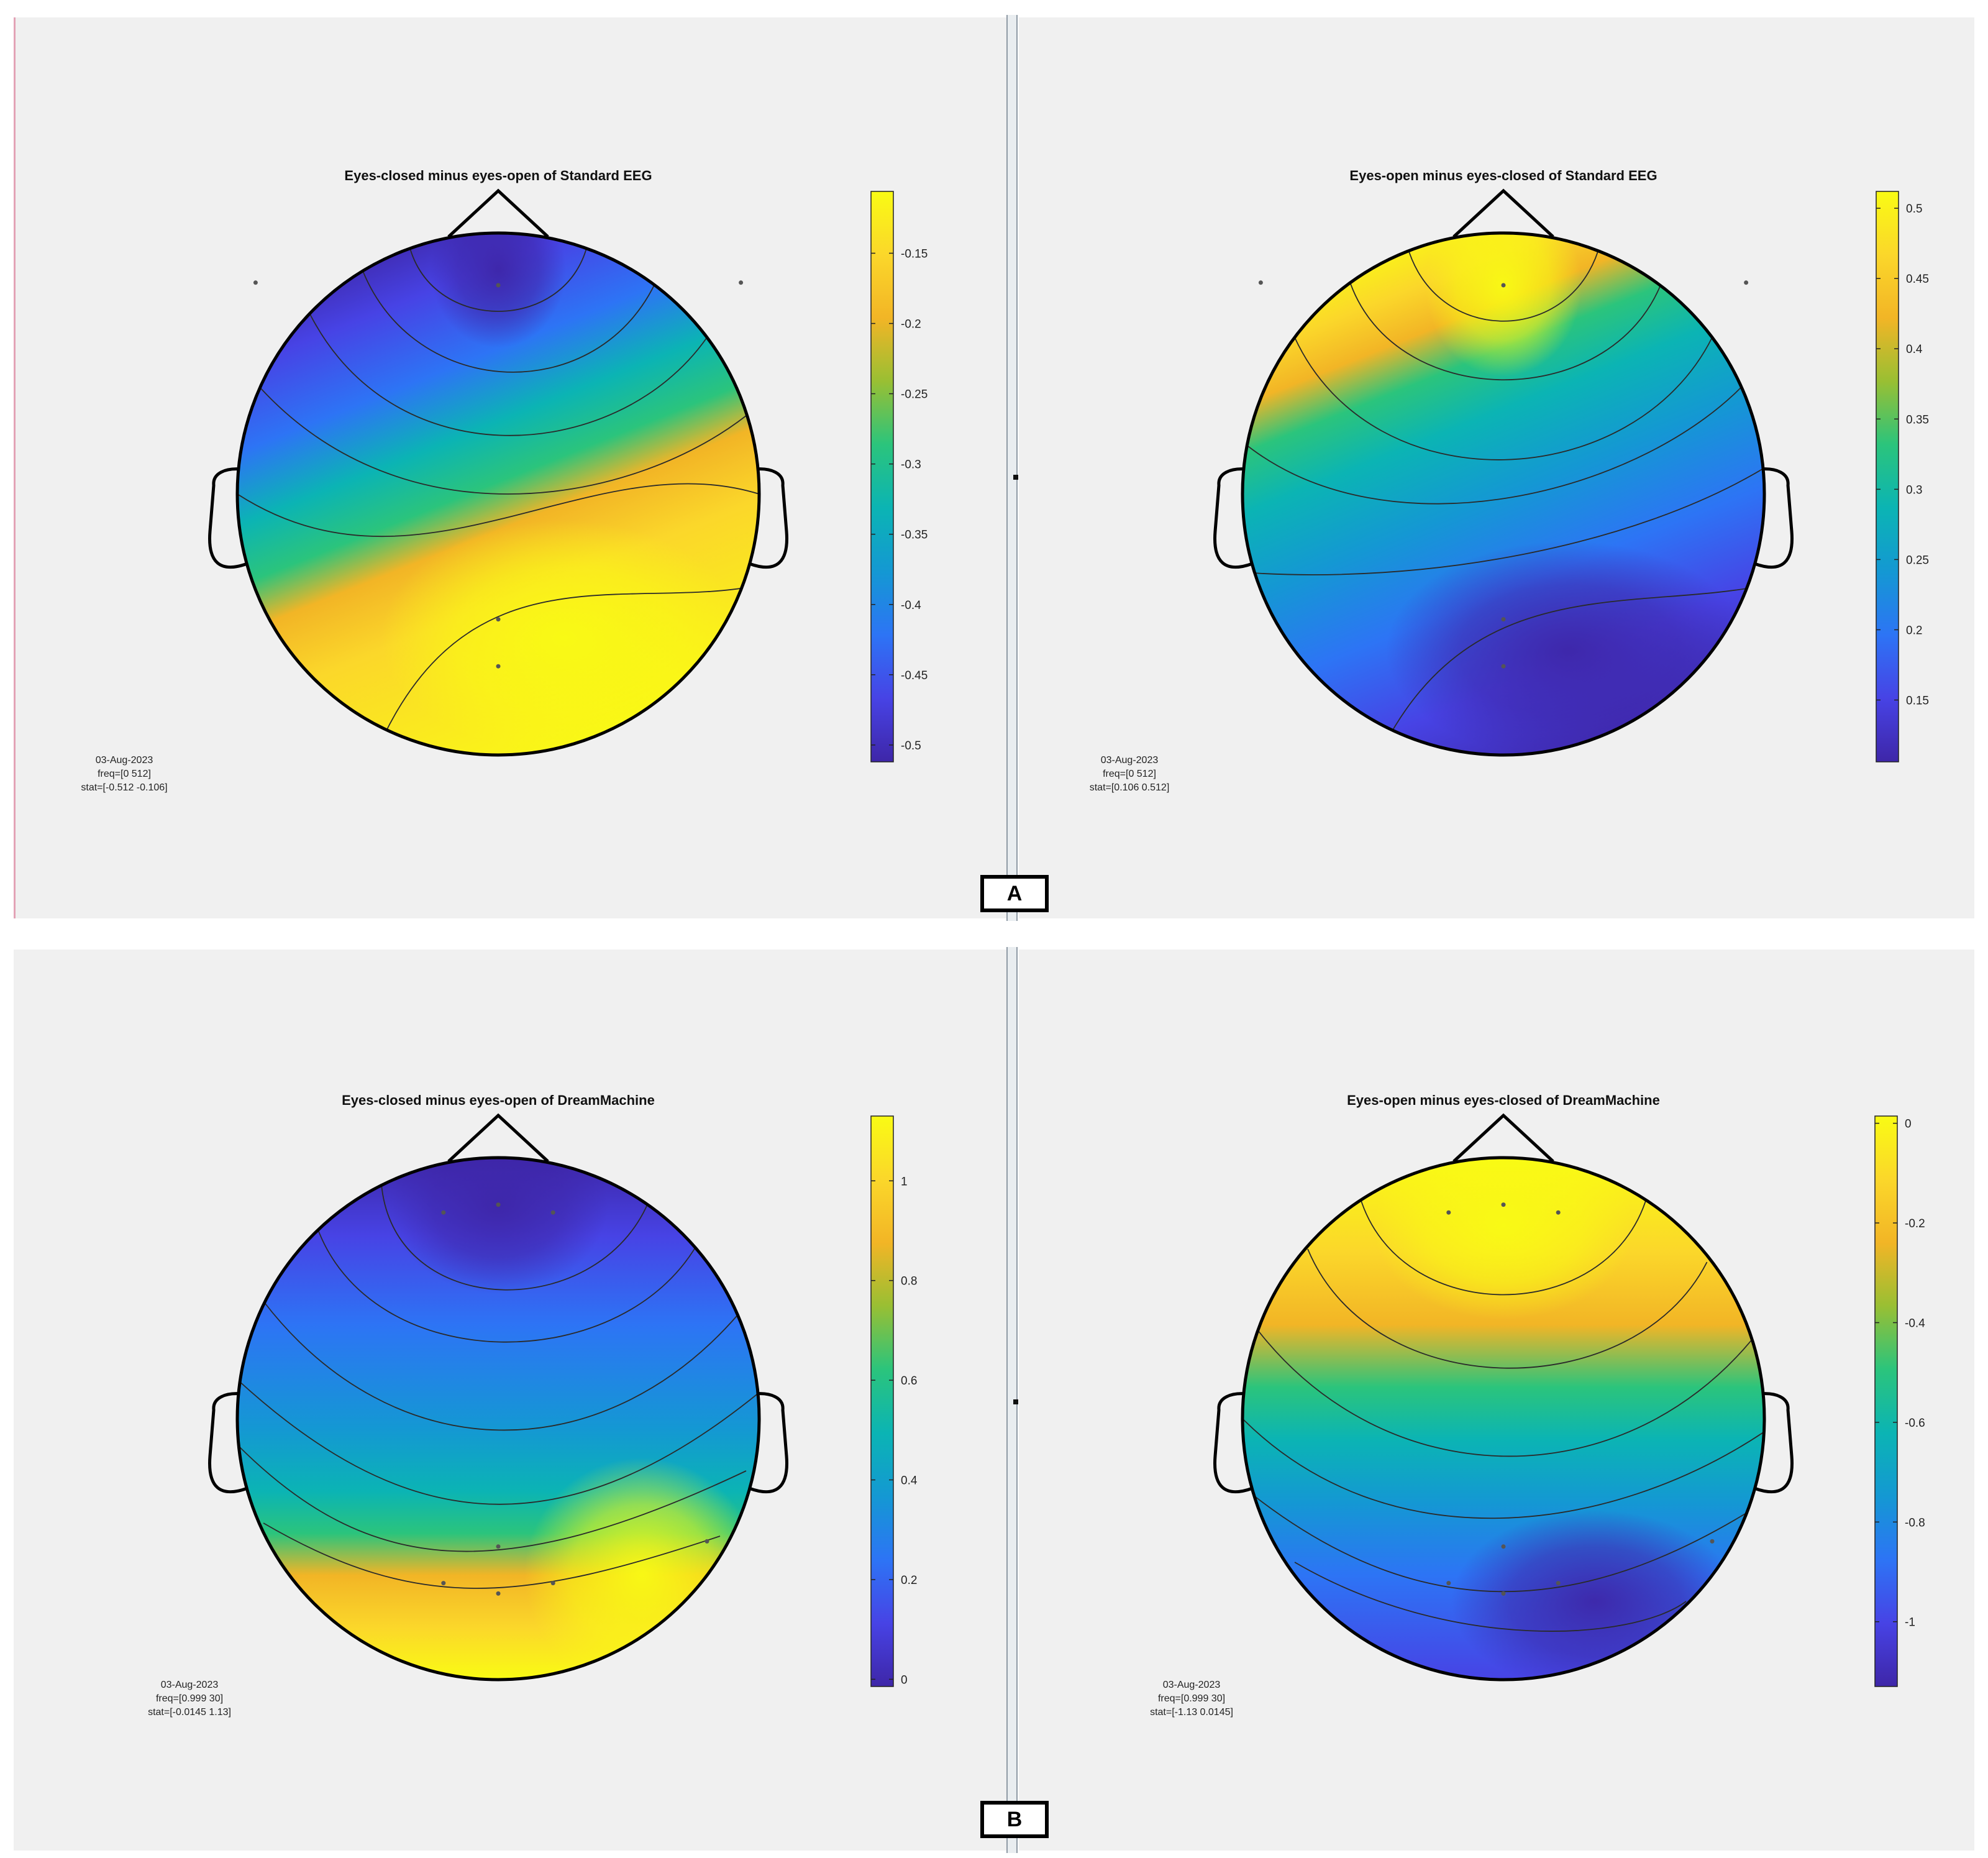  I want to click on colorbar: 0.5 0.45 0.4 0.35 0.3 0.25 0.2 0.15, so click(1902, 476).